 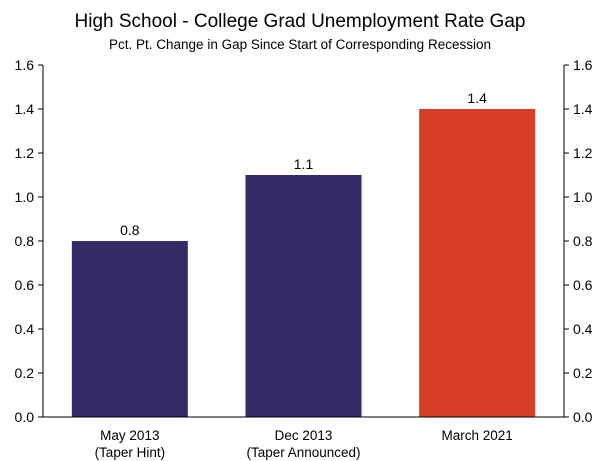 I want to click on y-tick-label-right: 1.0, so click(x=583, y=197).